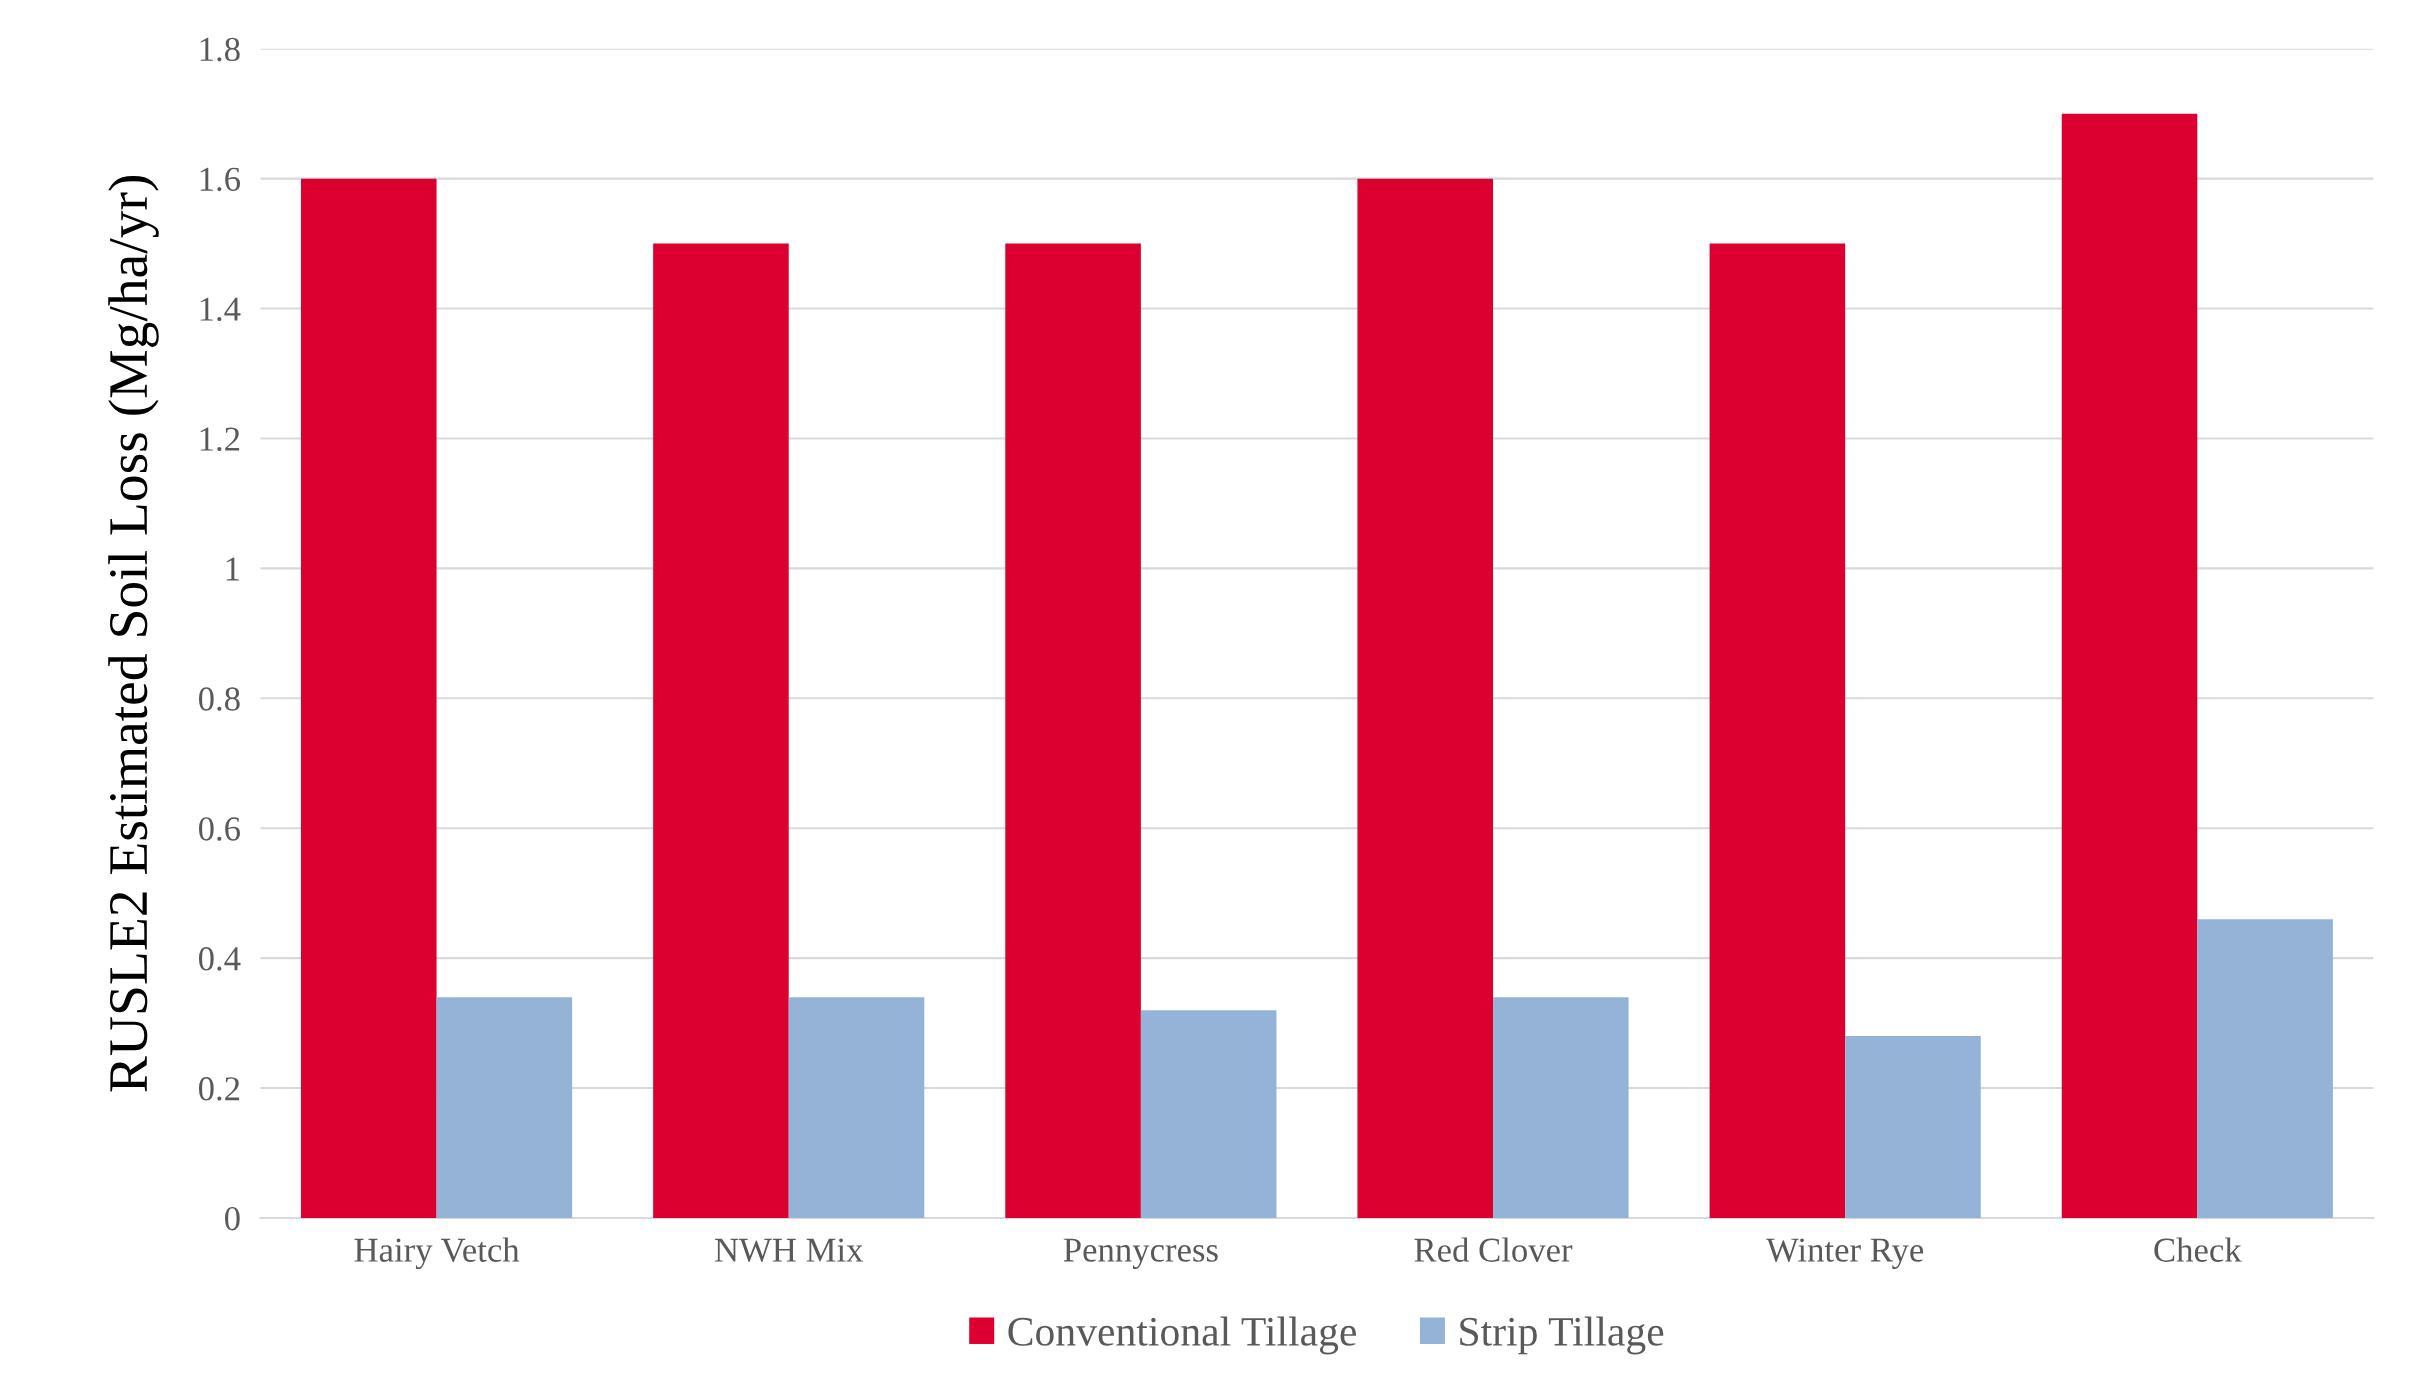  I want to click on x-tick-label: Check, so click(2198, 1249).